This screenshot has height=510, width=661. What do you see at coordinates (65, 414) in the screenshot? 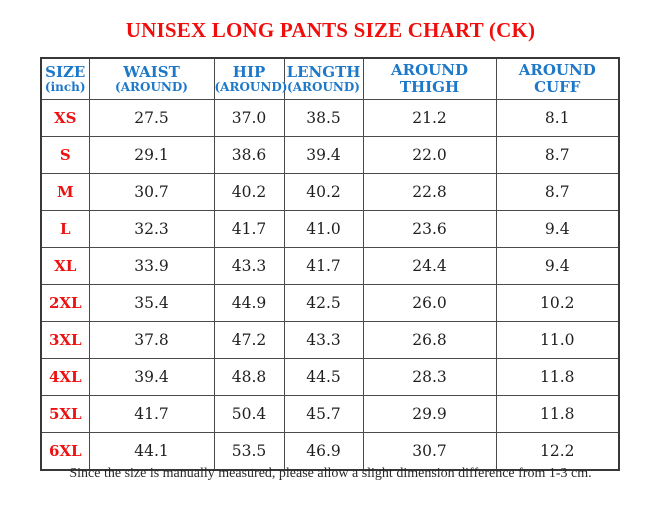
I see `size-label: 5XL` at bounding box center [65, 414].